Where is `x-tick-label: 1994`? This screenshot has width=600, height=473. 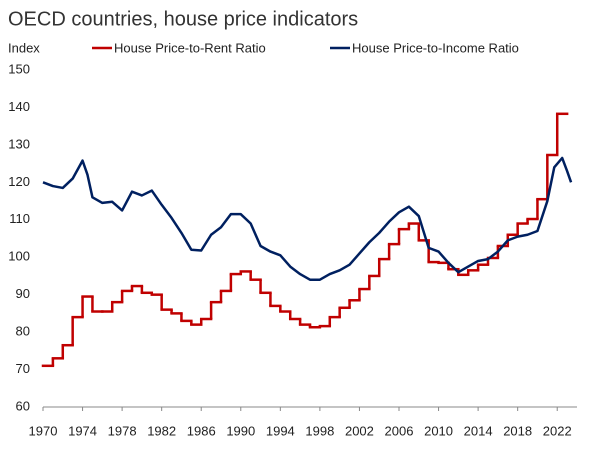 x-tick-label: 1994 is located at coordinates (280, 430).